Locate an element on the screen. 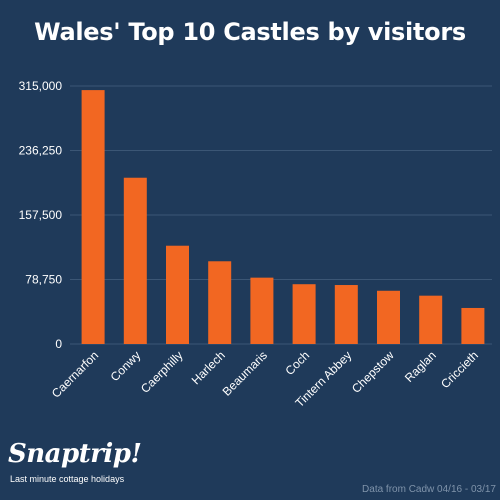 The image size is (500, 500). brand-name: Snaptrip! is located at coordinates (75, 454).